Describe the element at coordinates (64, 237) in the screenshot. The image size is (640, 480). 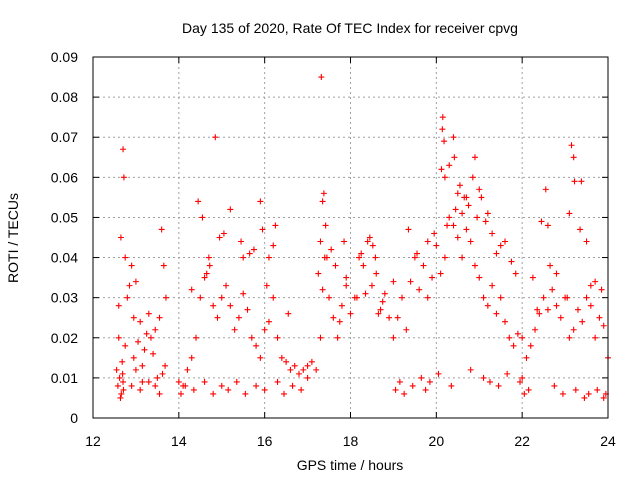
I see `y-tick-labels: 0 0.01 0.02 0.03 0.04 0.05 0.06 0.07 0.08 0.09` at that location.